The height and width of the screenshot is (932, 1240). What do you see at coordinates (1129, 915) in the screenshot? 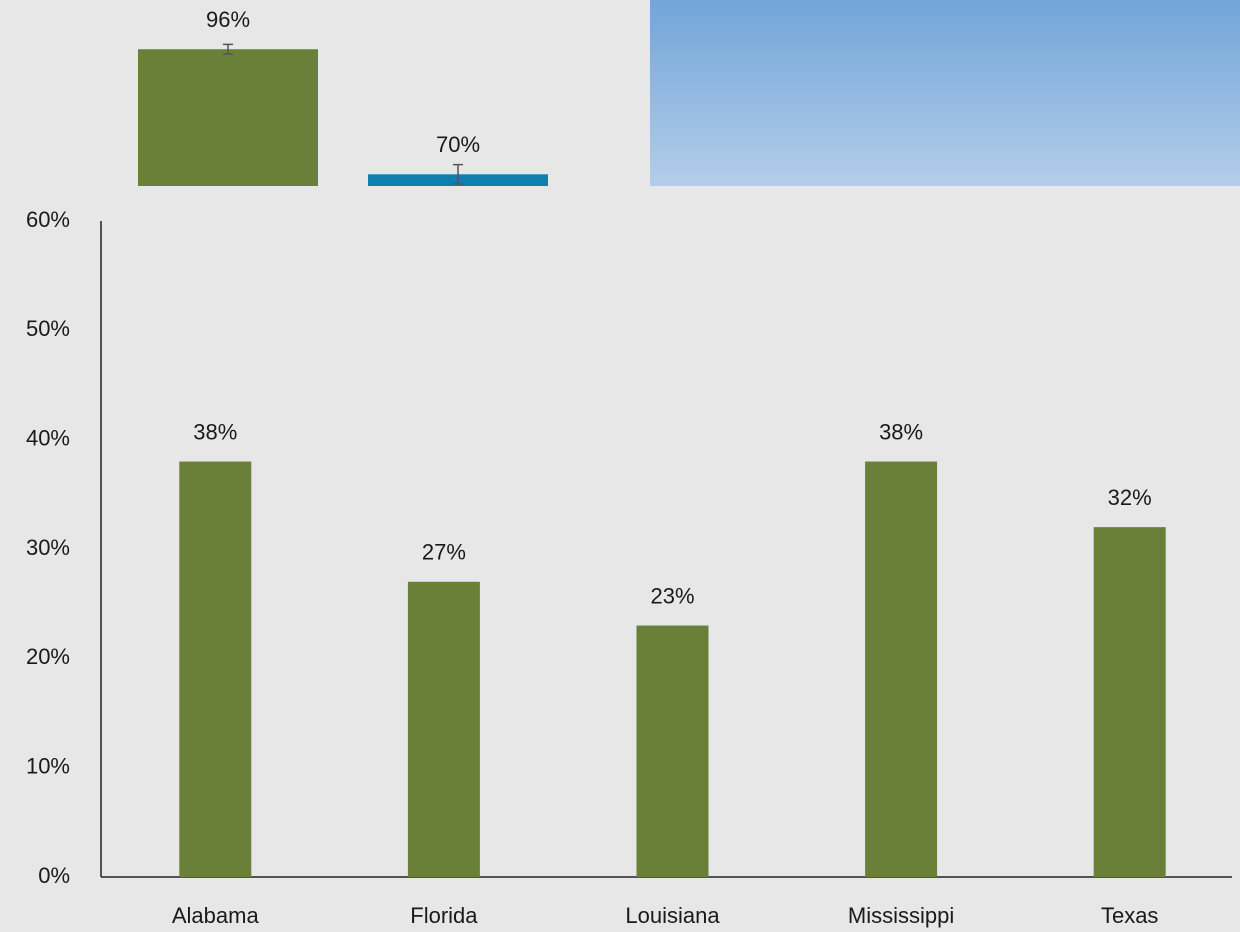
I see `x-tick-label: Texas` at bounding box center [1129, 915].